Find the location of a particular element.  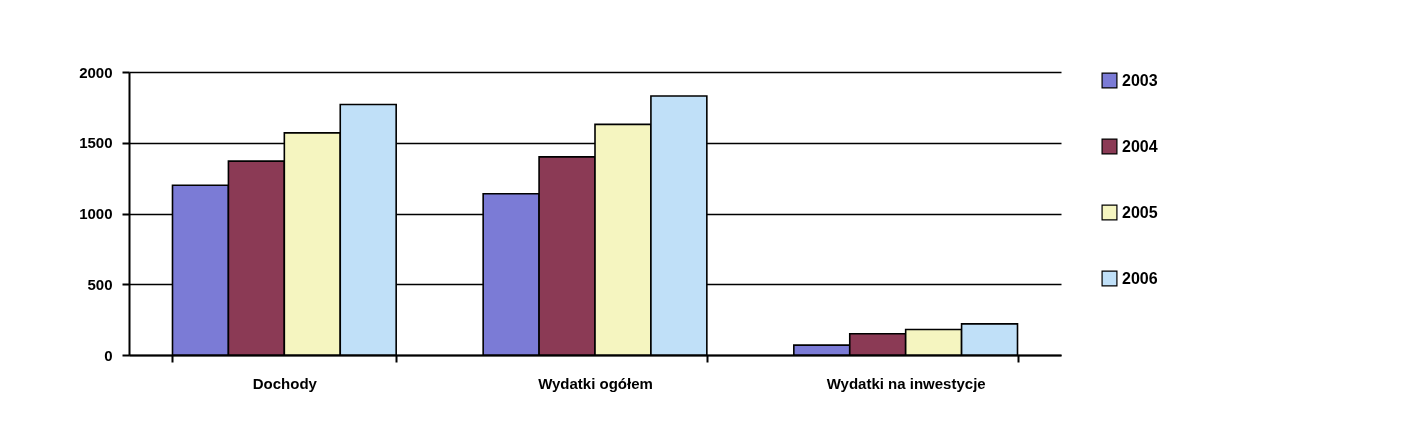

y-tick-label: 0 is located at coordinates (108, 355).